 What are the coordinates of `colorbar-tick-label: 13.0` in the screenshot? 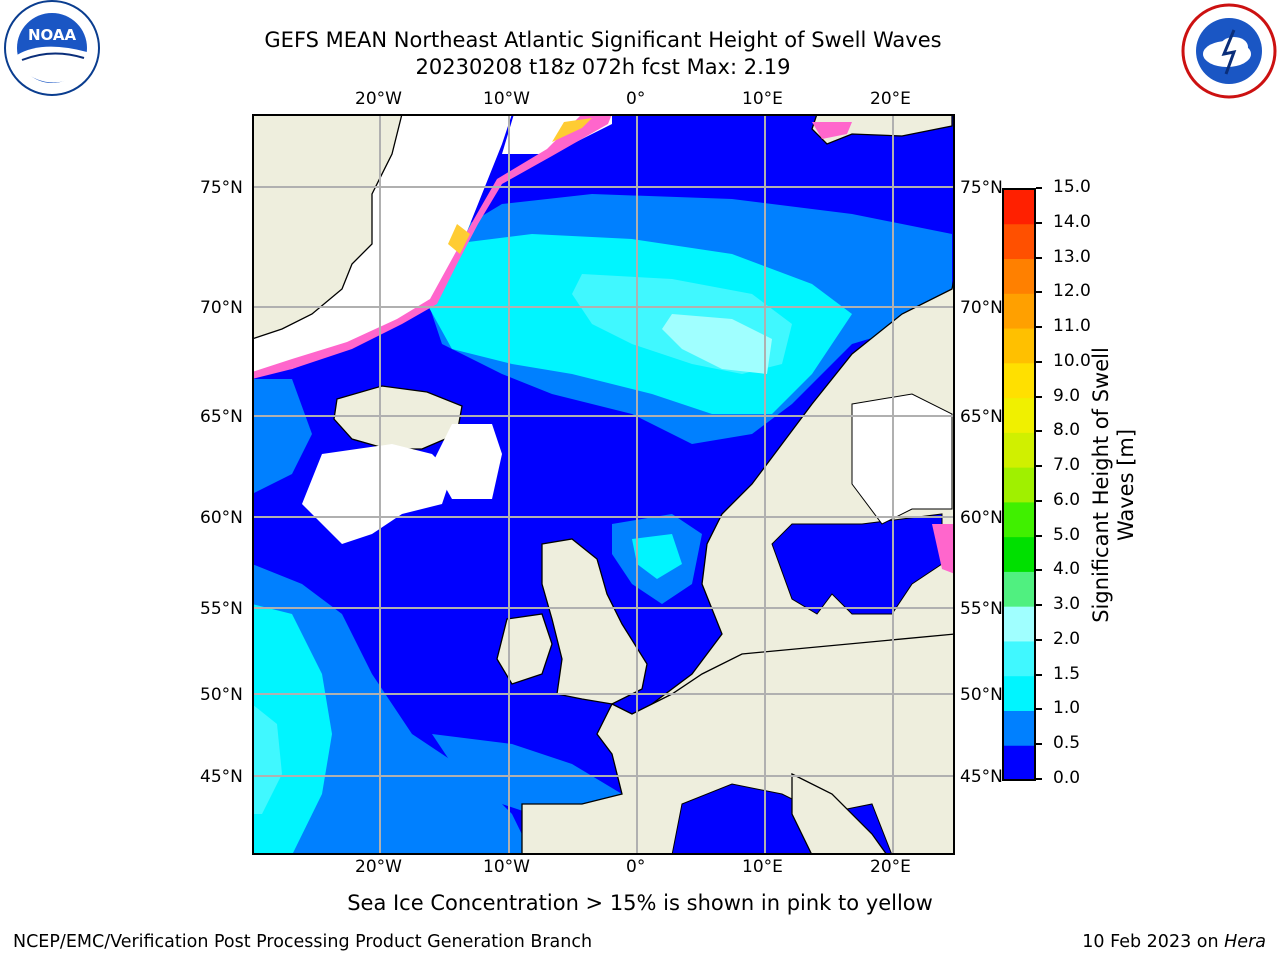 It's located at (1072, 256).